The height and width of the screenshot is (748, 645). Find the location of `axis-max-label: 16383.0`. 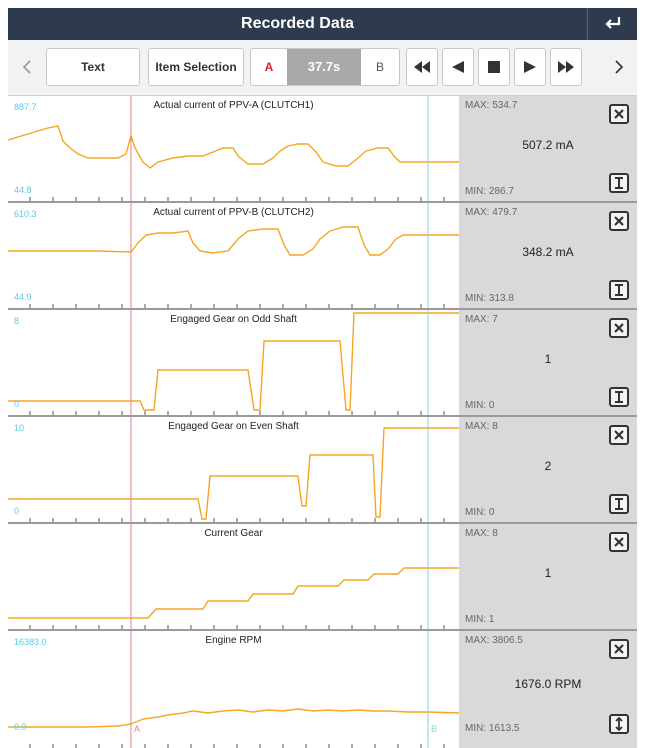

axis-max-label: 16383.0 is located at coordinates (30, 642).